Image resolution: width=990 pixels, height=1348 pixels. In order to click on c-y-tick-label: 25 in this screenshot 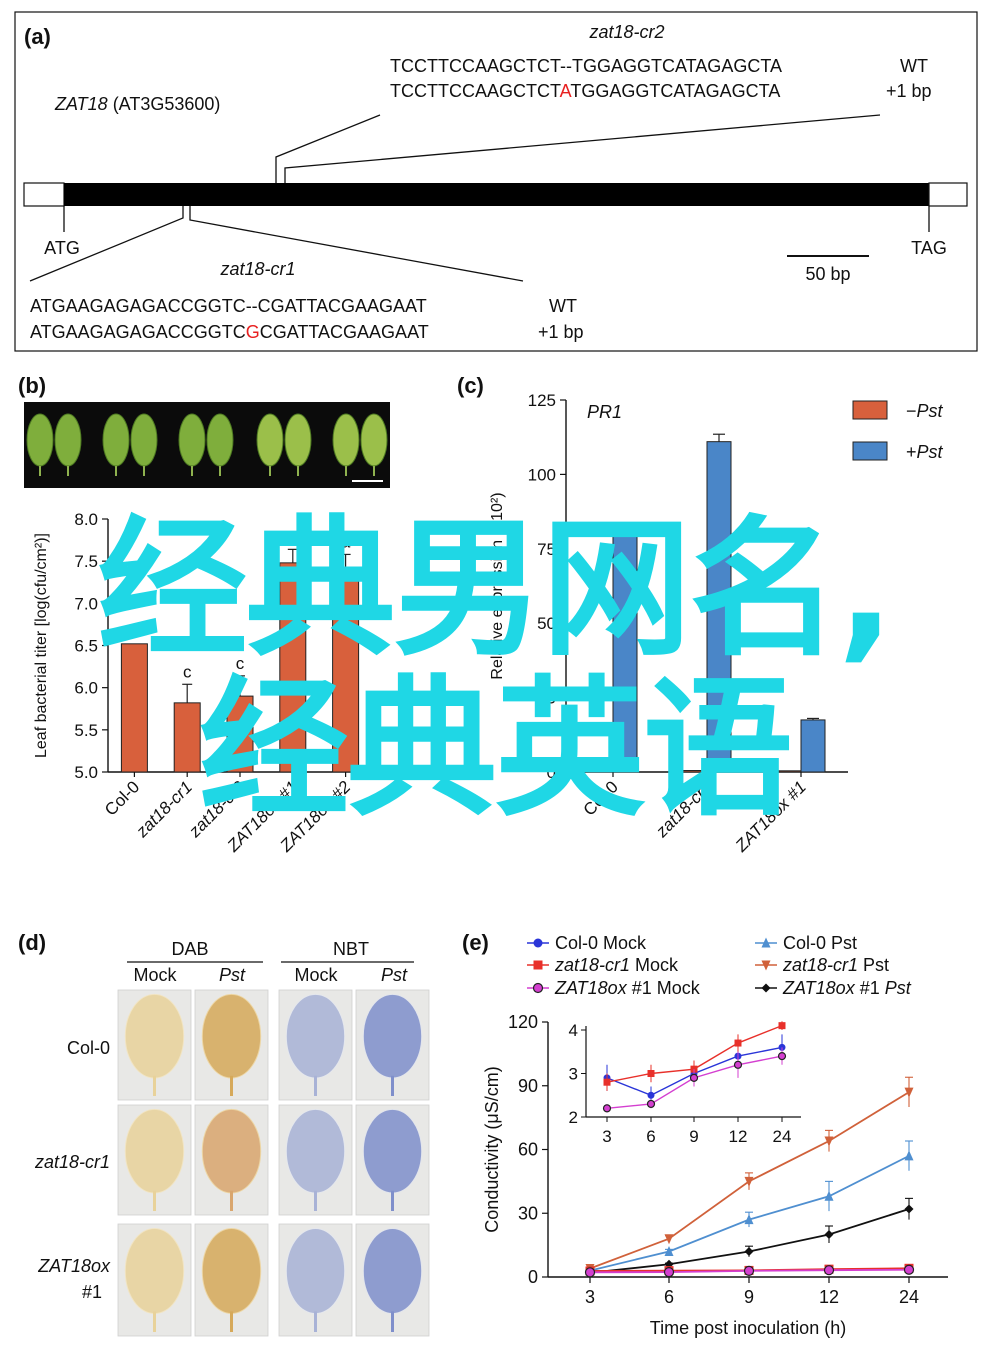, I will do `click(546, 698)`.